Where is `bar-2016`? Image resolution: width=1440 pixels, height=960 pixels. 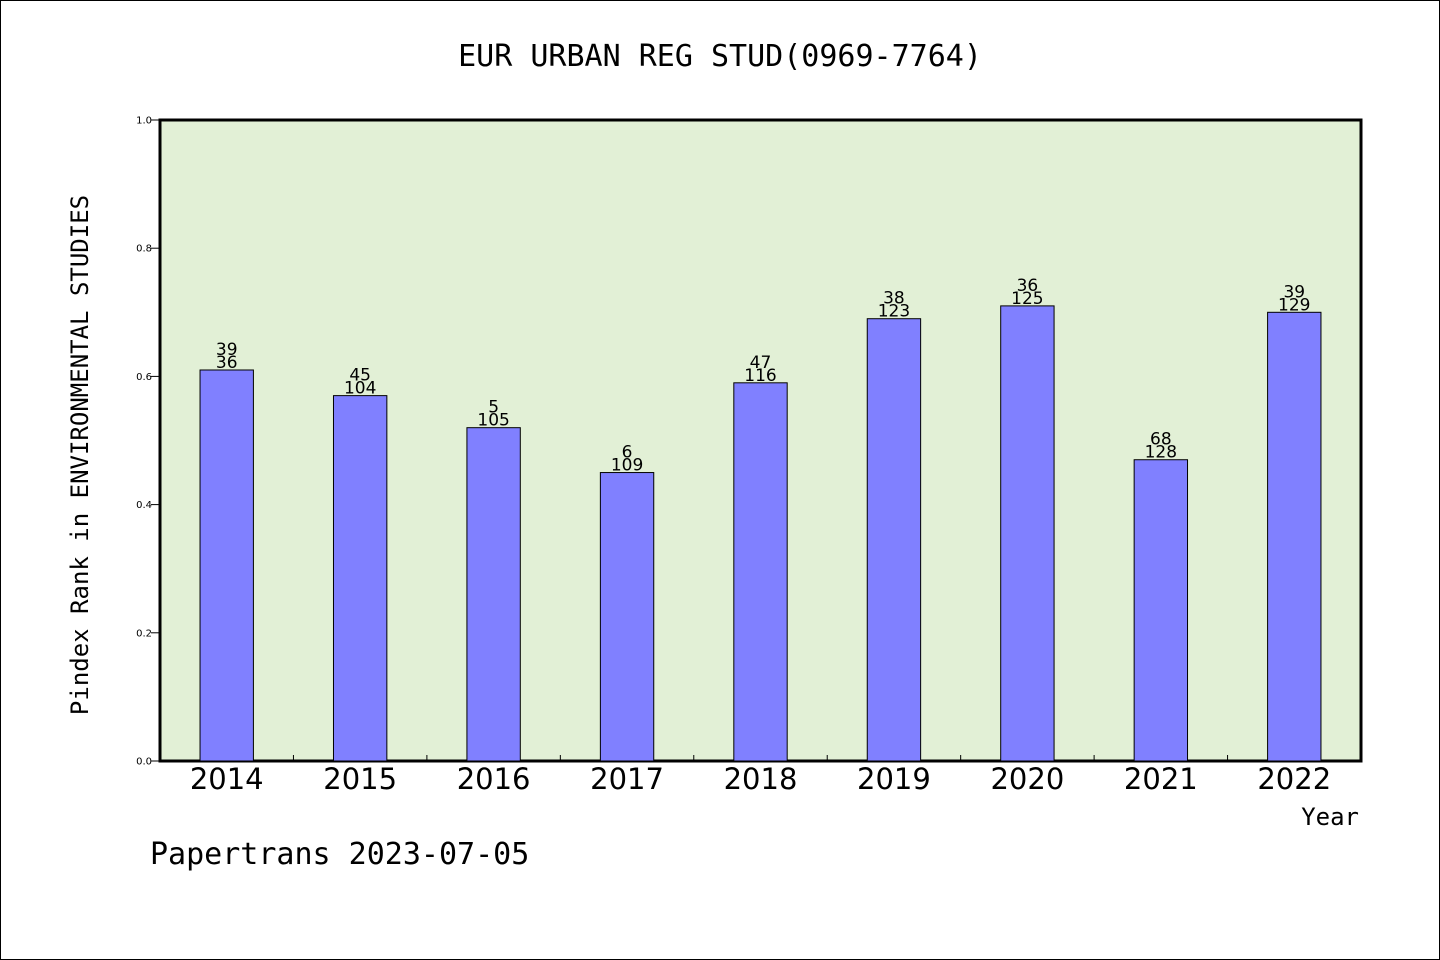 bar-2016 is located at coordinates (493, 594).